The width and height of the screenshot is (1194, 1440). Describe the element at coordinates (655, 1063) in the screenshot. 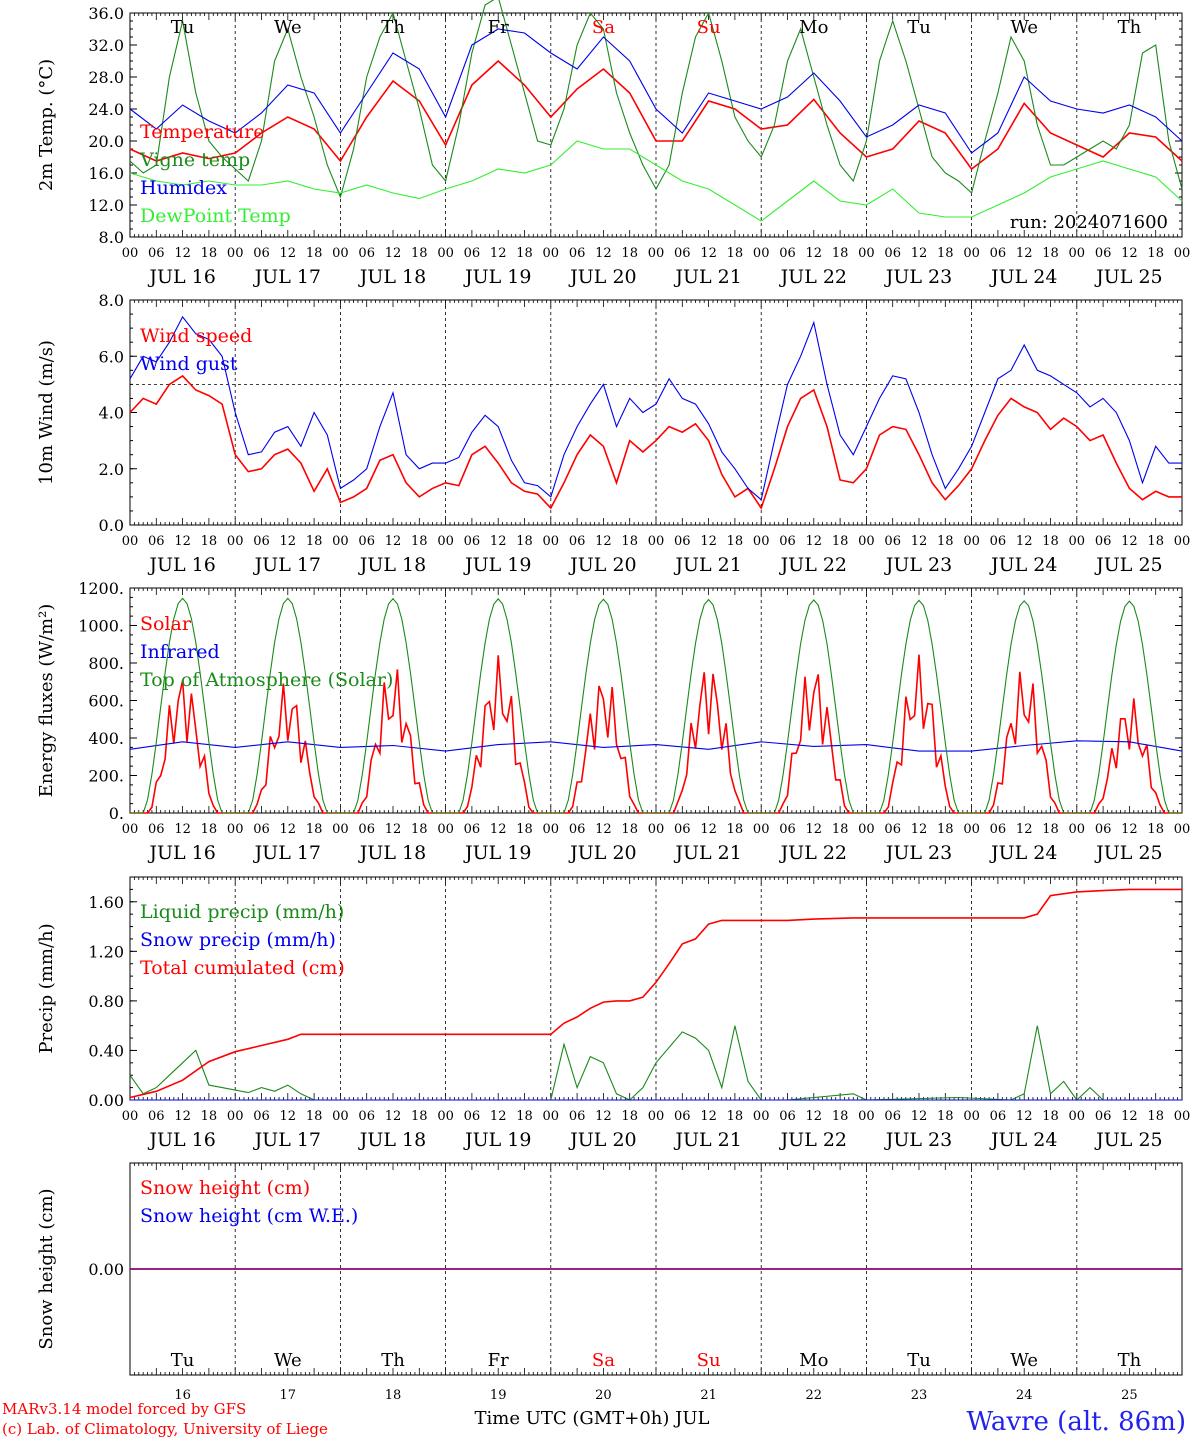

I see `series-line-liquid-precip-mm-h-` at that location.